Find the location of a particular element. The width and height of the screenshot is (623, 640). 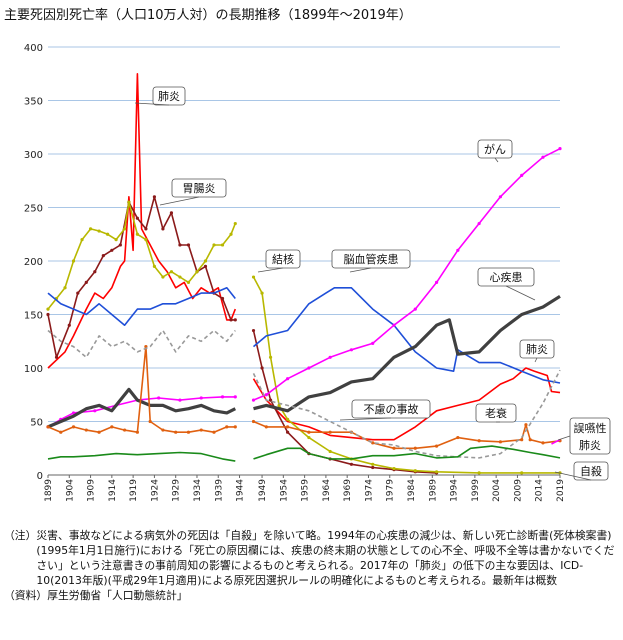

x-tick-label: 1994 is located at coordinates (455, 490).